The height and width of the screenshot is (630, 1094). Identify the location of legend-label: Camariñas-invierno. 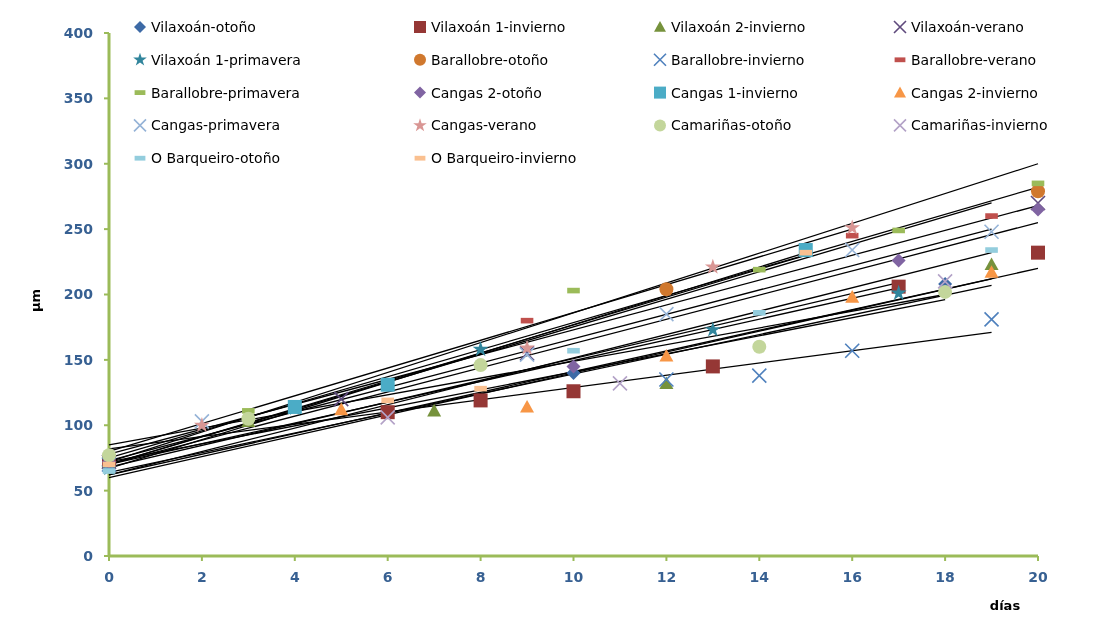
(979, 125).